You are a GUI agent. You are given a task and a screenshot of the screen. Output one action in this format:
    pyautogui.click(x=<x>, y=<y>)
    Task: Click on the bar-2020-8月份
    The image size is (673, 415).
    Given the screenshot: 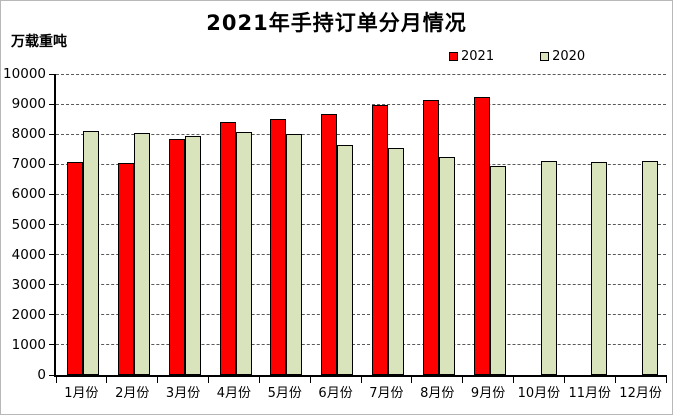 What is the action you would take?
    pyautogui.click(x=446, y=266)
    